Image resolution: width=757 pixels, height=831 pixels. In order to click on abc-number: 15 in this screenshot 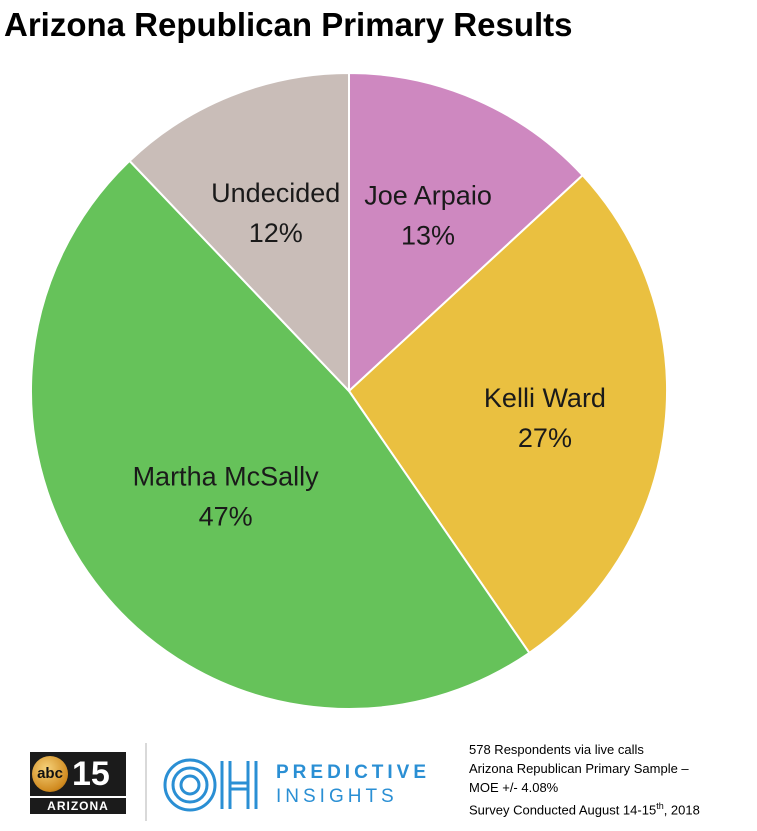, I will do `click(91, 774)`.